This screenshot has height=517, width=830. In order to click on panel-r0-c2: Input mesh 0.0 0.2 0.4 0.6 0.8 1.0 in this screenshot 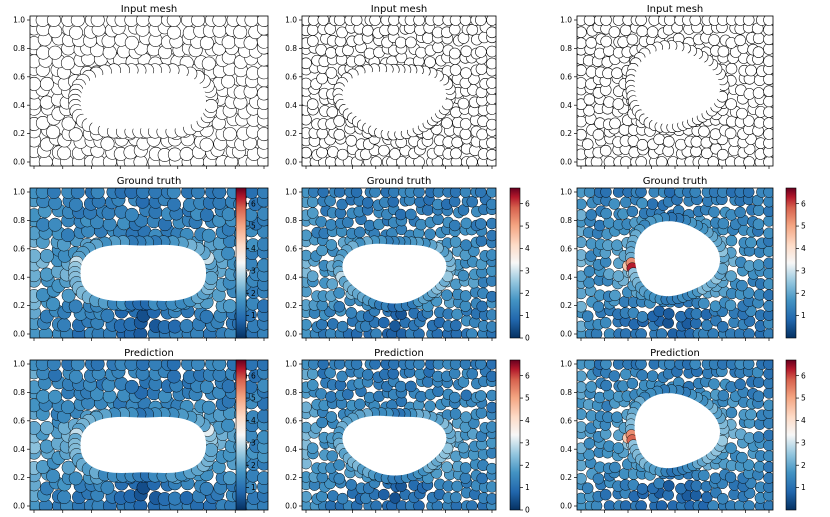, I will do `click(667, 86)`.